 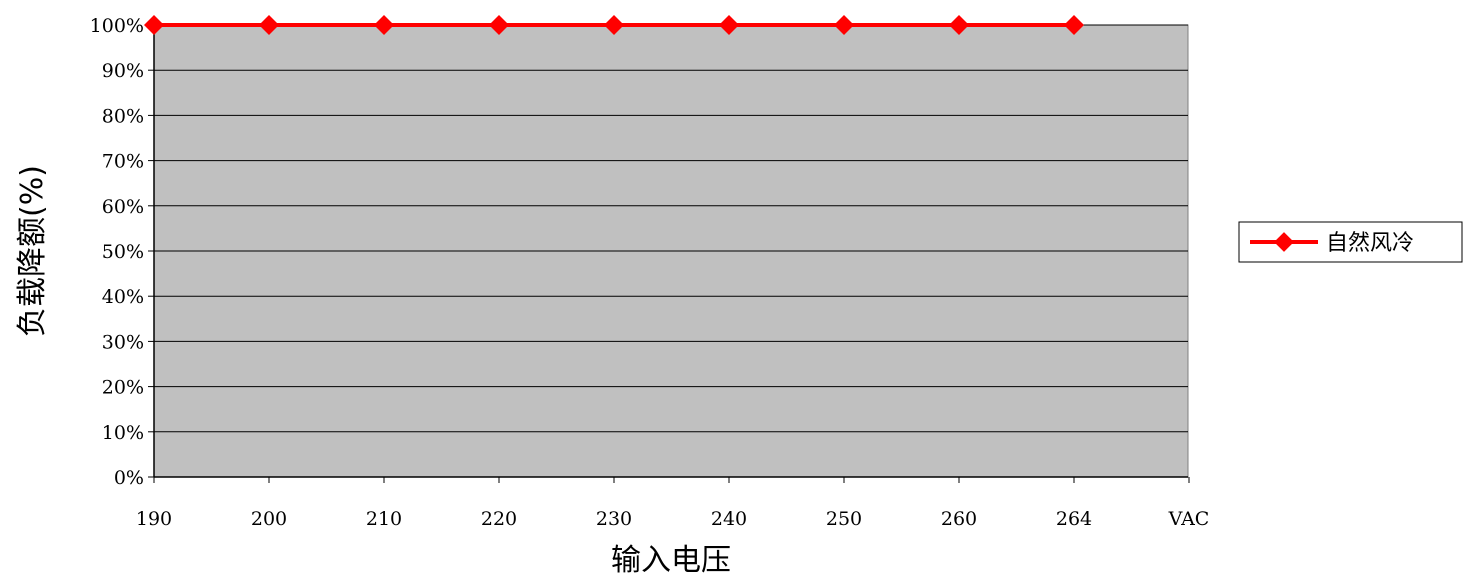 I want to click on x-tick-label: VAC, so click(x=1189, y=519).